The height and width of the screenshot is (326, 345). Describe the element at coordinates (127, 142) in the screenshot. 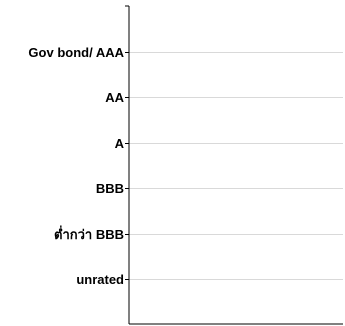

I see `category-ticks` at that location.